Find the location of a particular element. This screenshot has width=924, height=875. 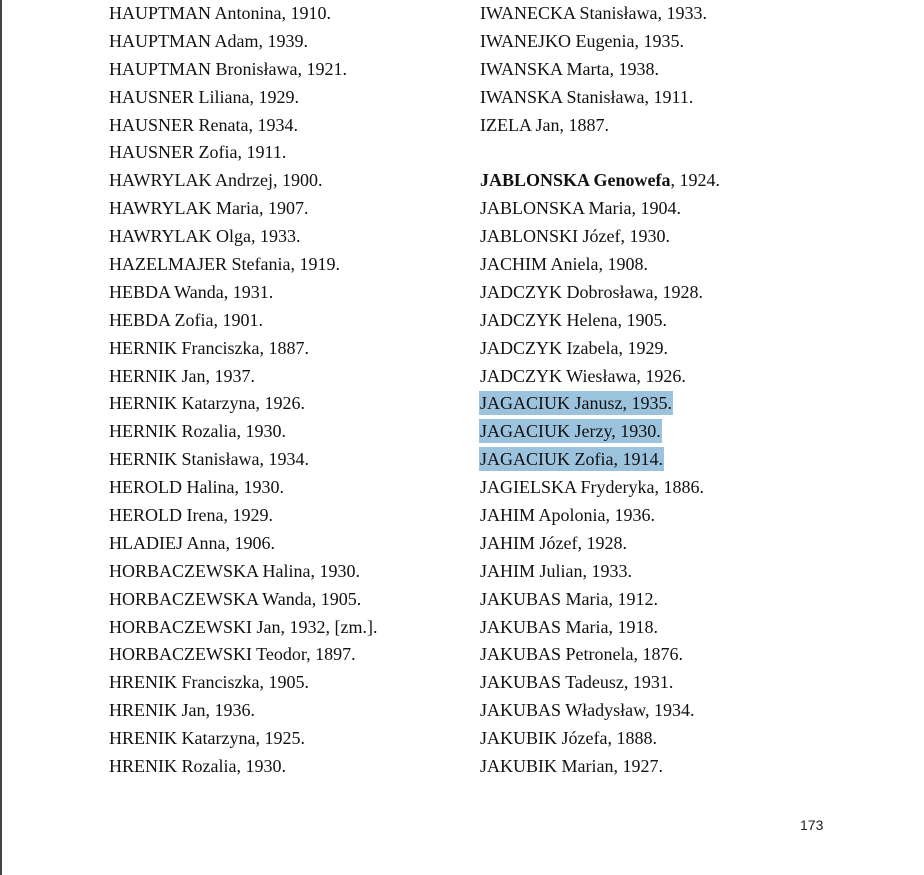

entry-text: JABLONSKA Maria, 1904. is located at coordinates (580, 208).